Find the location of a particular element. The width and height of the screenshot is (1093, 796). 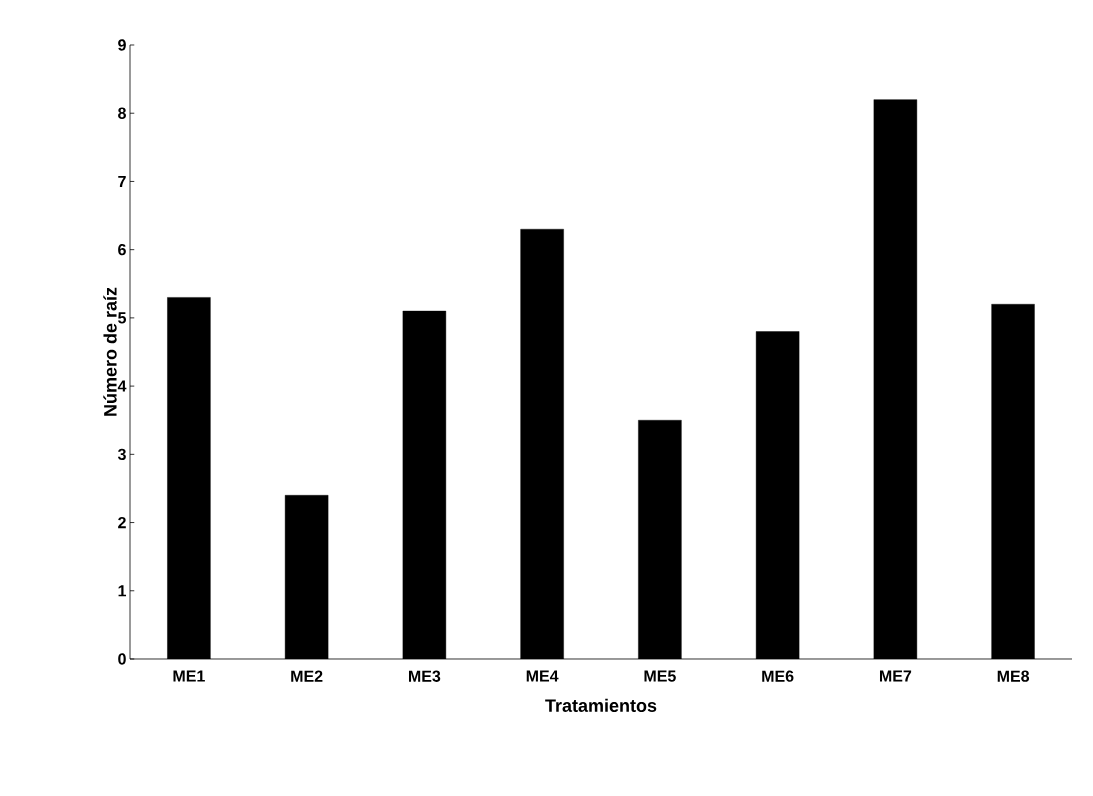

x-tick-label: ME4 is located at coordinates (542, 676).